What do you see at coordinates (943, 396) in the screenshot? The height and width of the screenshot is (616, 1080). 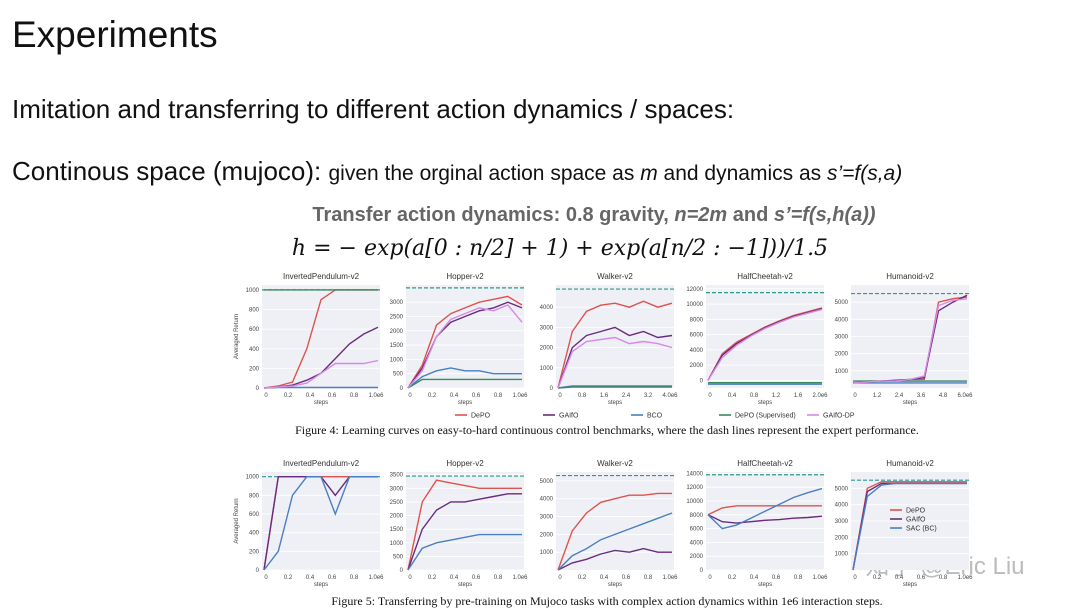 I see `x-tick-label: 4.8` at bounding box center [943, 396].